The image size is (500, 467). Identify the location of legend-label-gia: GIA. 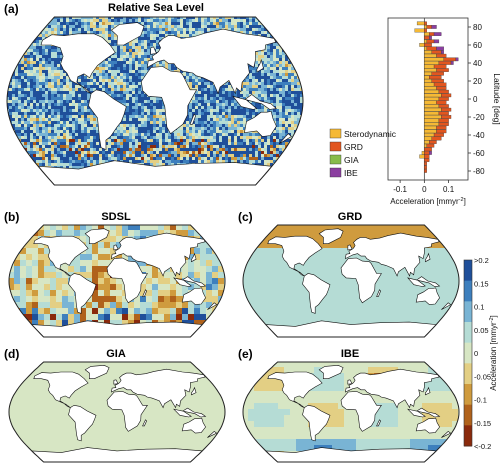
(351, 160).